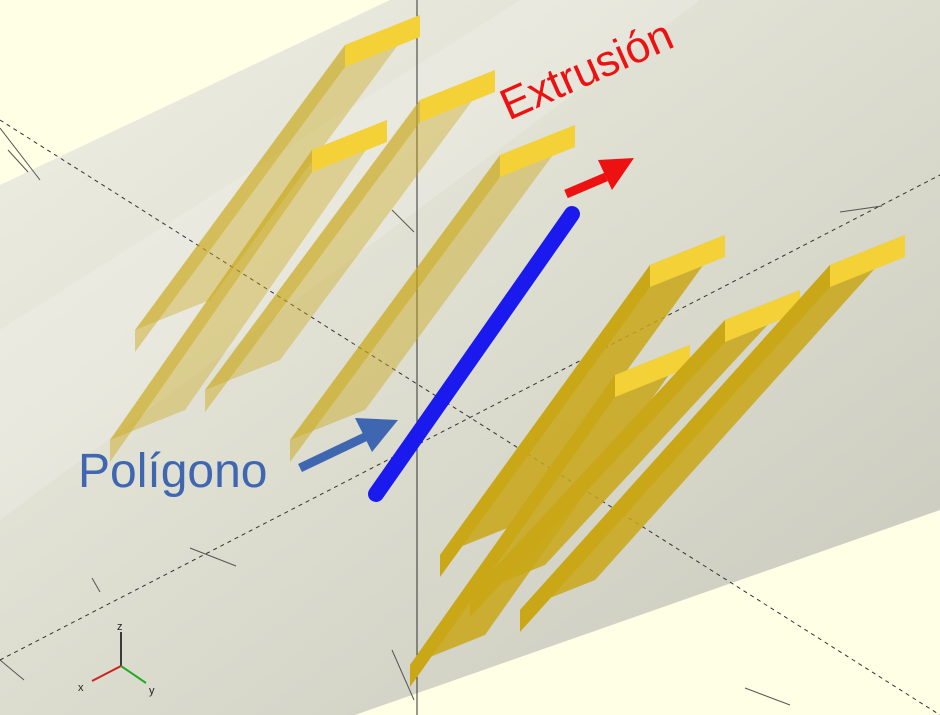  What do you see at coordinates (116, 659) in the screenshot?
I see `axis-gizmo: z x y` at bounding box center [116, 659].